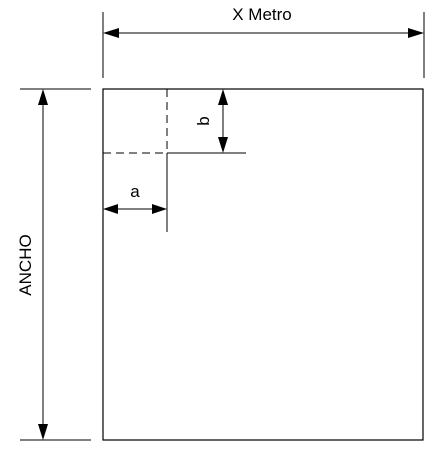 The image size is (446, 459). What do you see at coordinates (110, 209) in the screenshot?
I see `a-arrow-left` at bounding box center [110, 209].